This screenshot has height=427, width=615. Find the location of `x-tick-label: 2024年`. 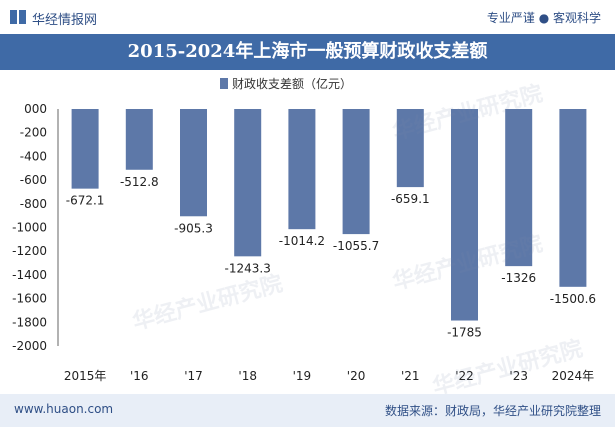

x-tick-label: 2024年 is located at coordinates (573, 376).